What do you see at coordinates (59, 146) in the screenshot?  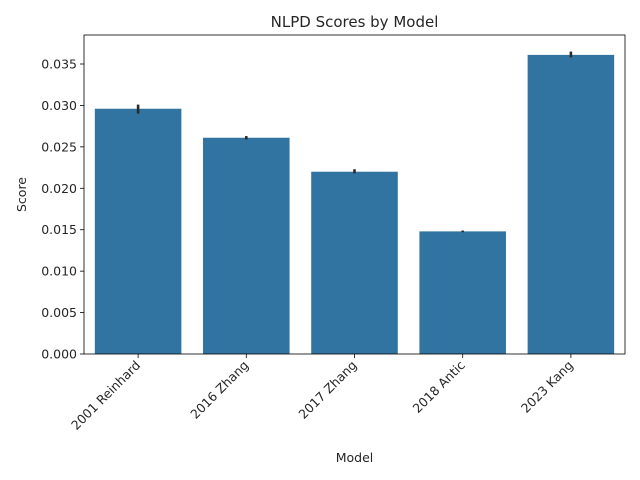 I see `y-tick-label: 0.025` at bounding box center [59, 146].